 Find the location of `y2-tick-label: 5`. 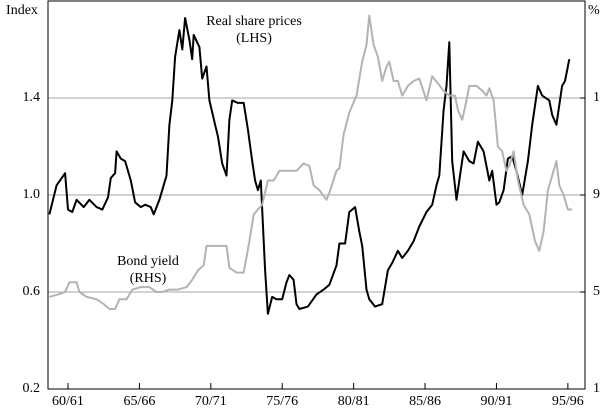

y2-tick-label: 5 is located at coordinates (596, 291).